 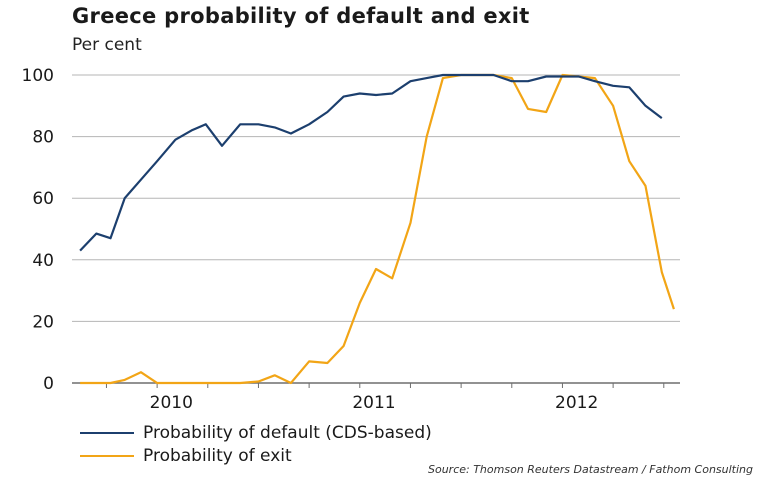 I want to click on legend-item-exit: Probability of exit, so click(x=256, y=455).